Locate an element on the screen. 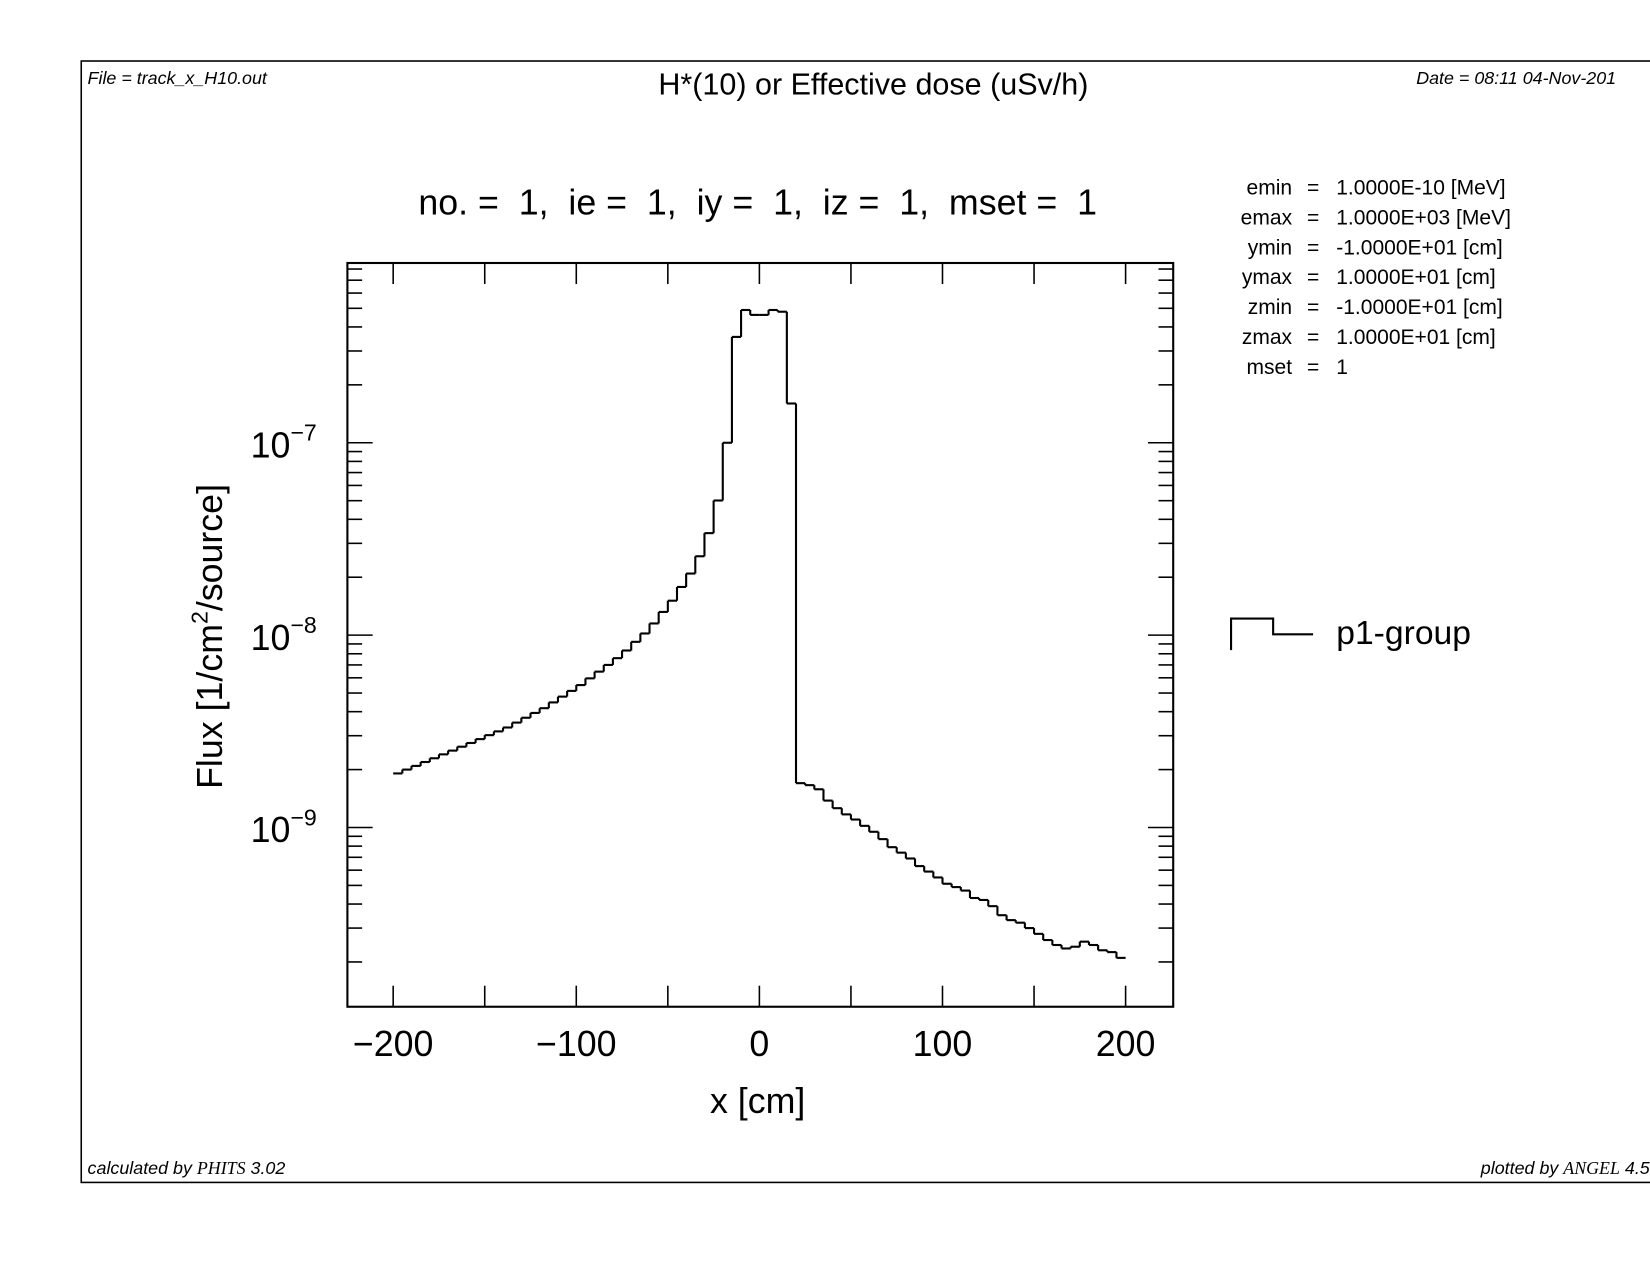 This screenshot has width=1650, height=1275. info-label: ymax is located at coordinates (1267, 277).